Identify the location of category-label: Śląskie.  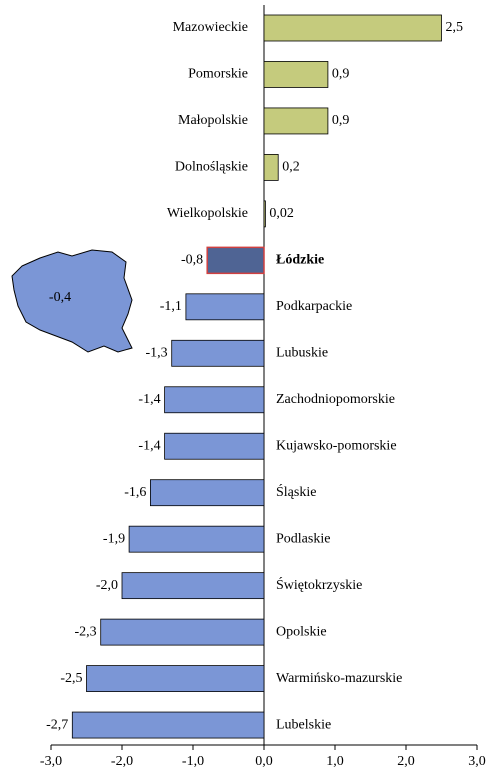
(296, 491).